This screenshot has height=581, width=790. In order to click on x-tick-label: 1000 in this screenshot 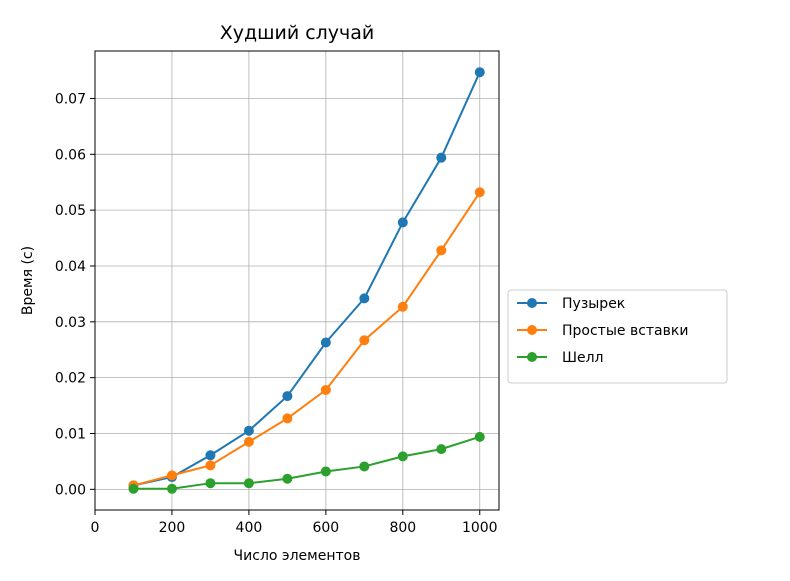, I will do `click(480, 528)`.